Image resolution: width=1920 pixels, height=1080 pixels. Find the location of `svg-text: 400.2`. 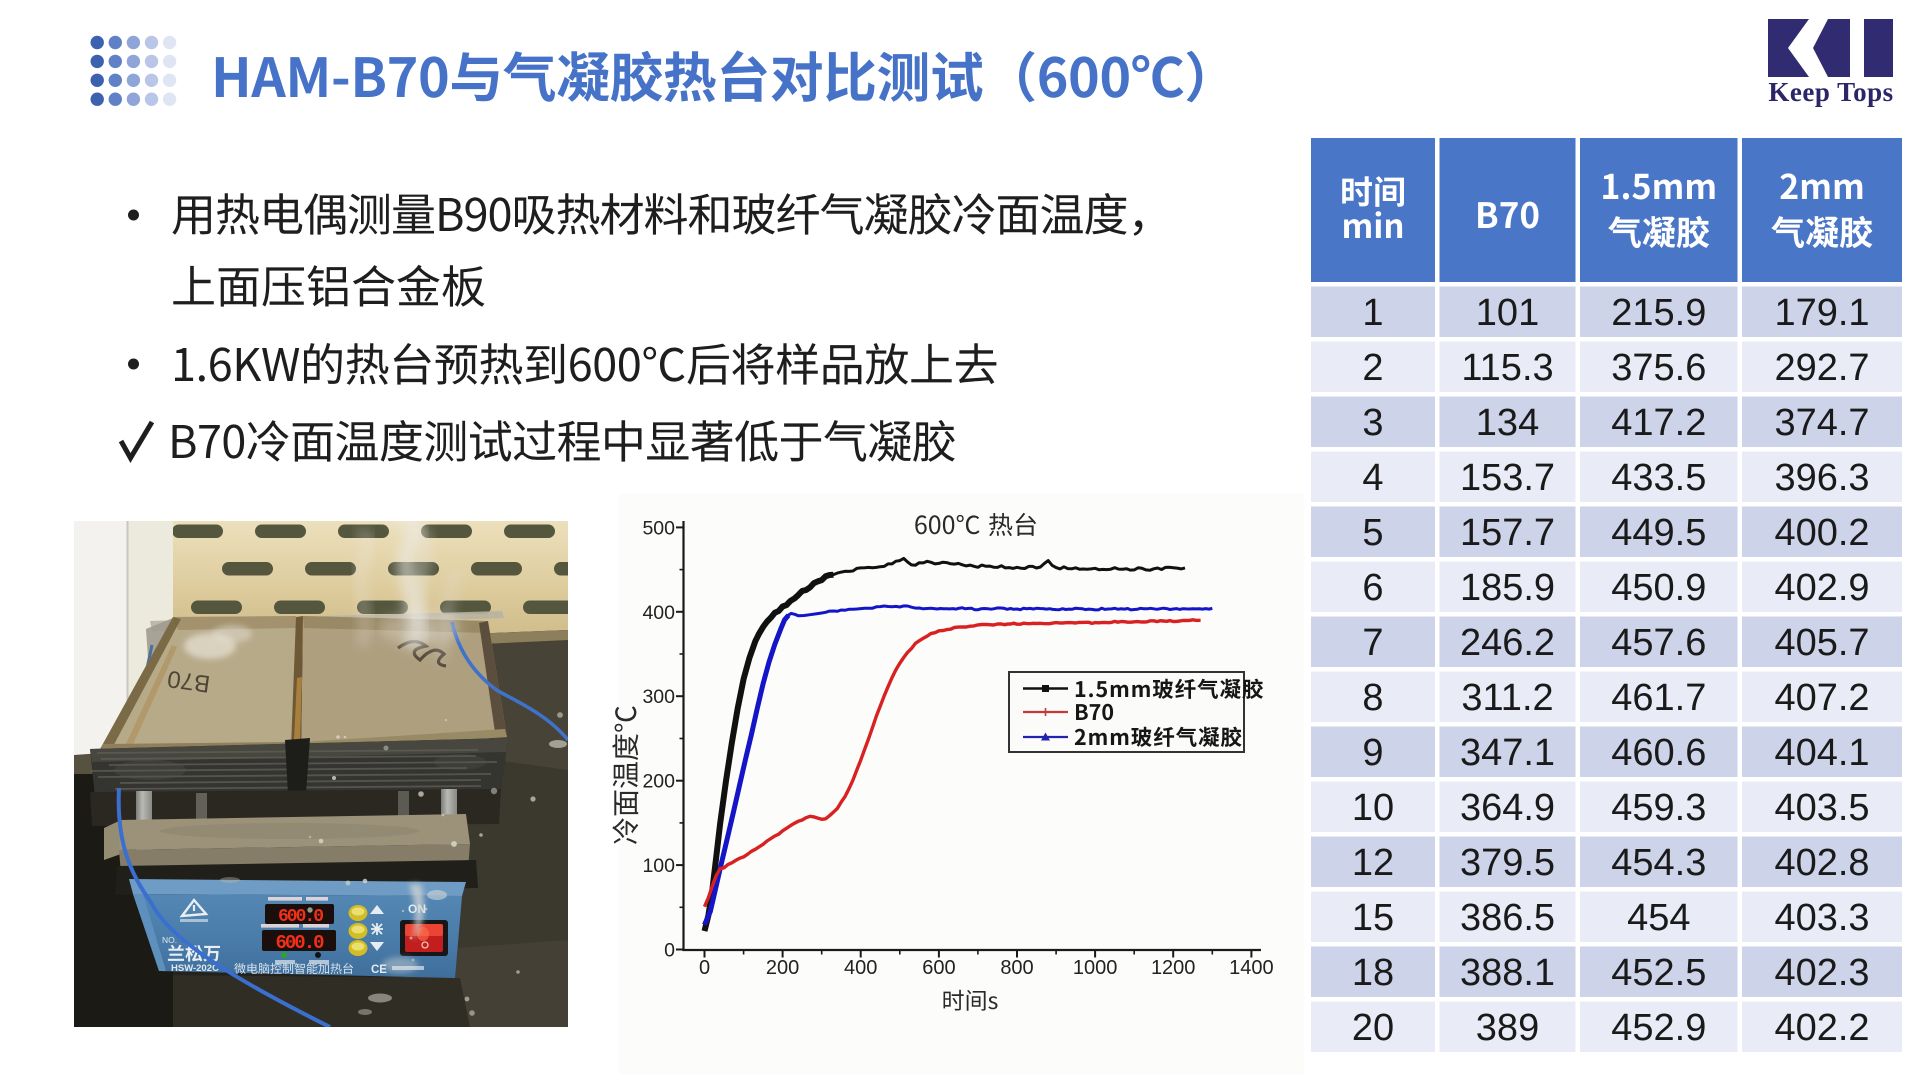

svg-text: 400.2 is located at coordinates (1821, 533).